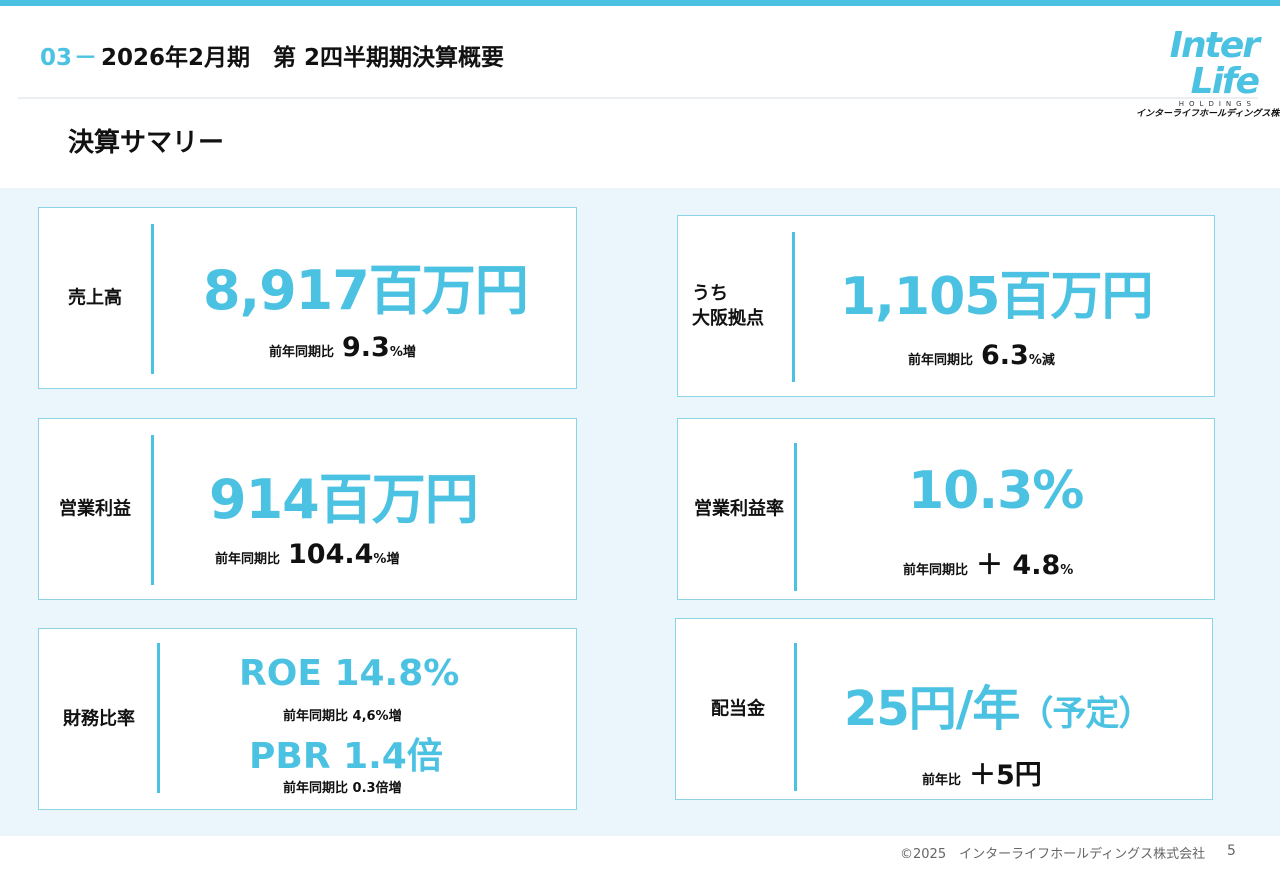 This screenshot has width=1280, height=886. Describe the element at coordinates (942, 780) in the screenshot. I see `compare-label: 前年比` at that location.